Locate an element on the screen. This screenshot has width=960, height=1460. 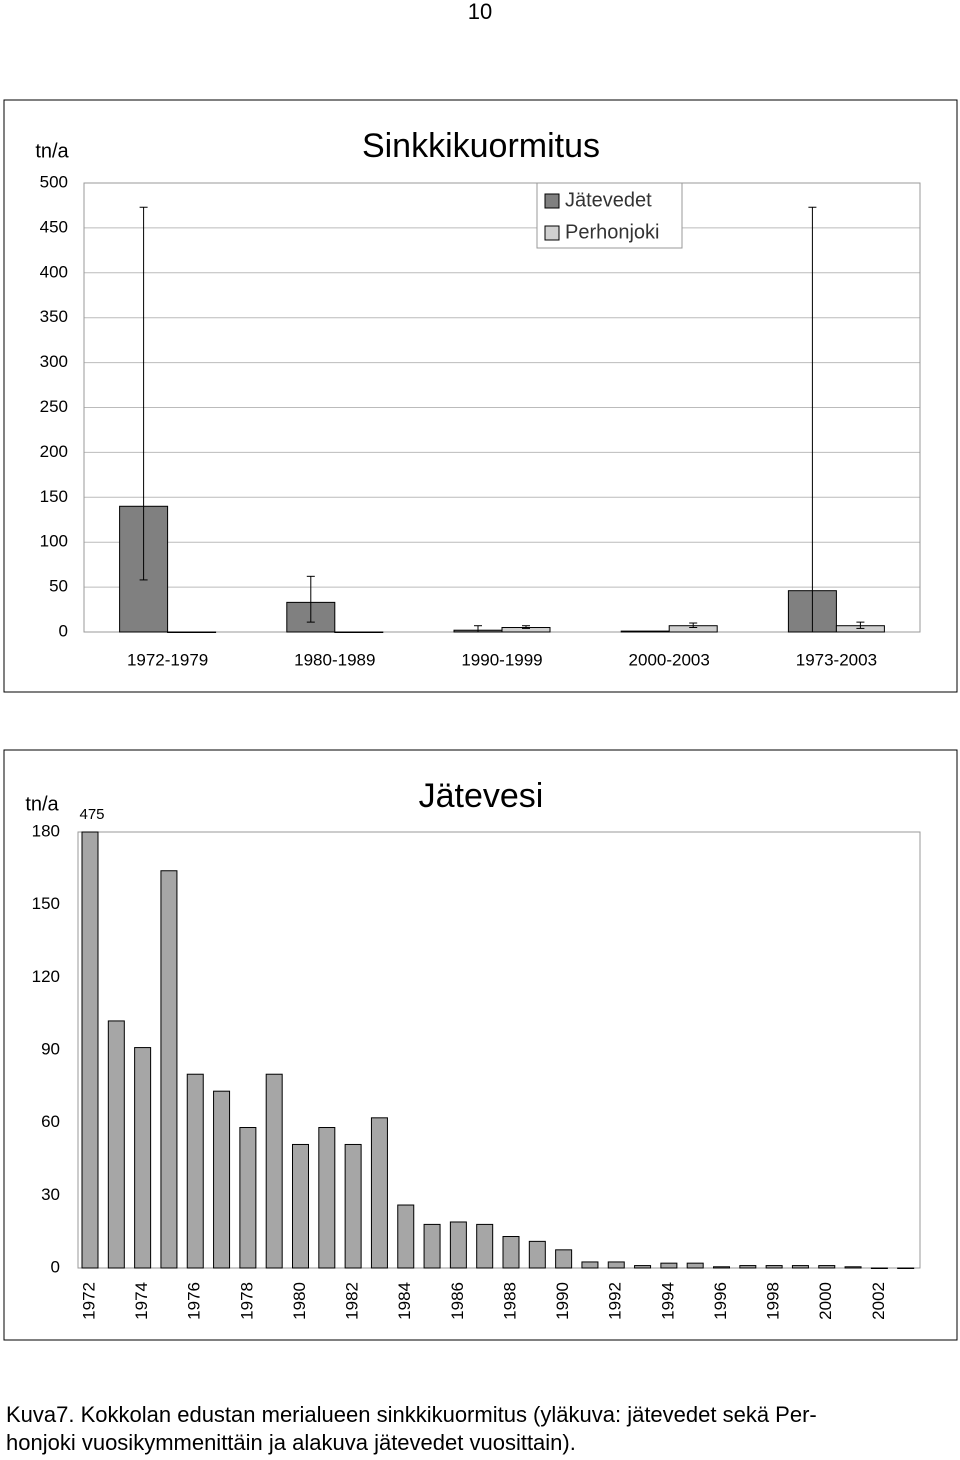
y-tick-label: 30 is located at coordinates (50, 1194).